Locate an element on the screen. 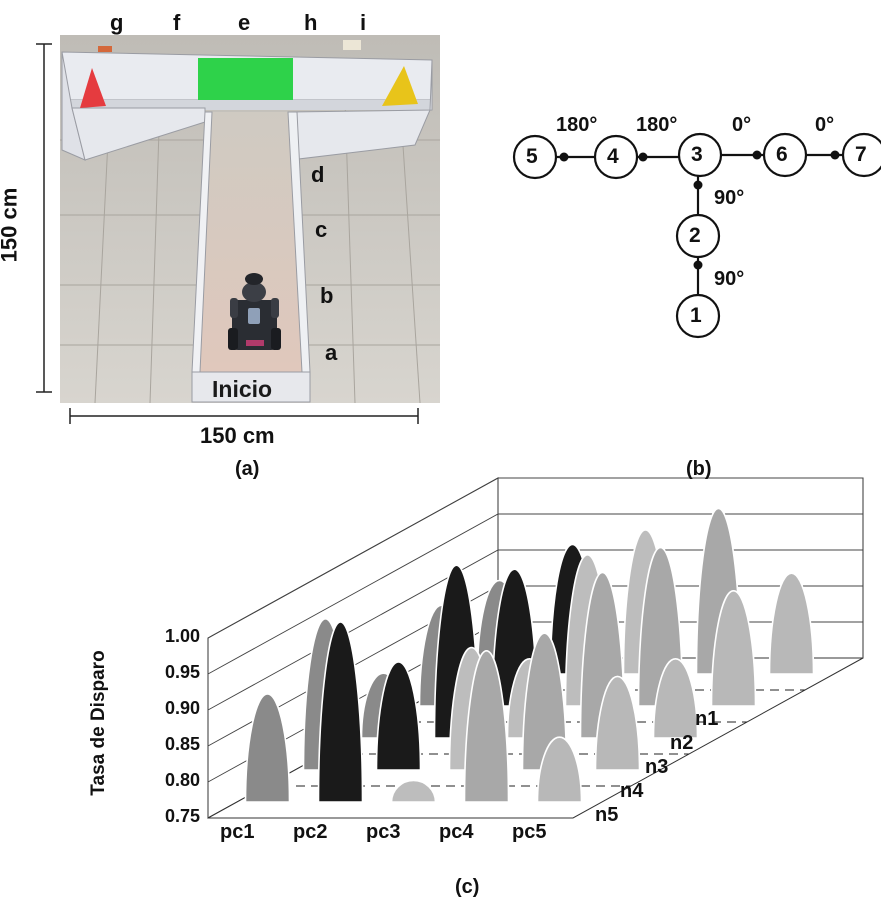 The image size is (881, 899). side-label-d: d is located at coordinates (317, 175).